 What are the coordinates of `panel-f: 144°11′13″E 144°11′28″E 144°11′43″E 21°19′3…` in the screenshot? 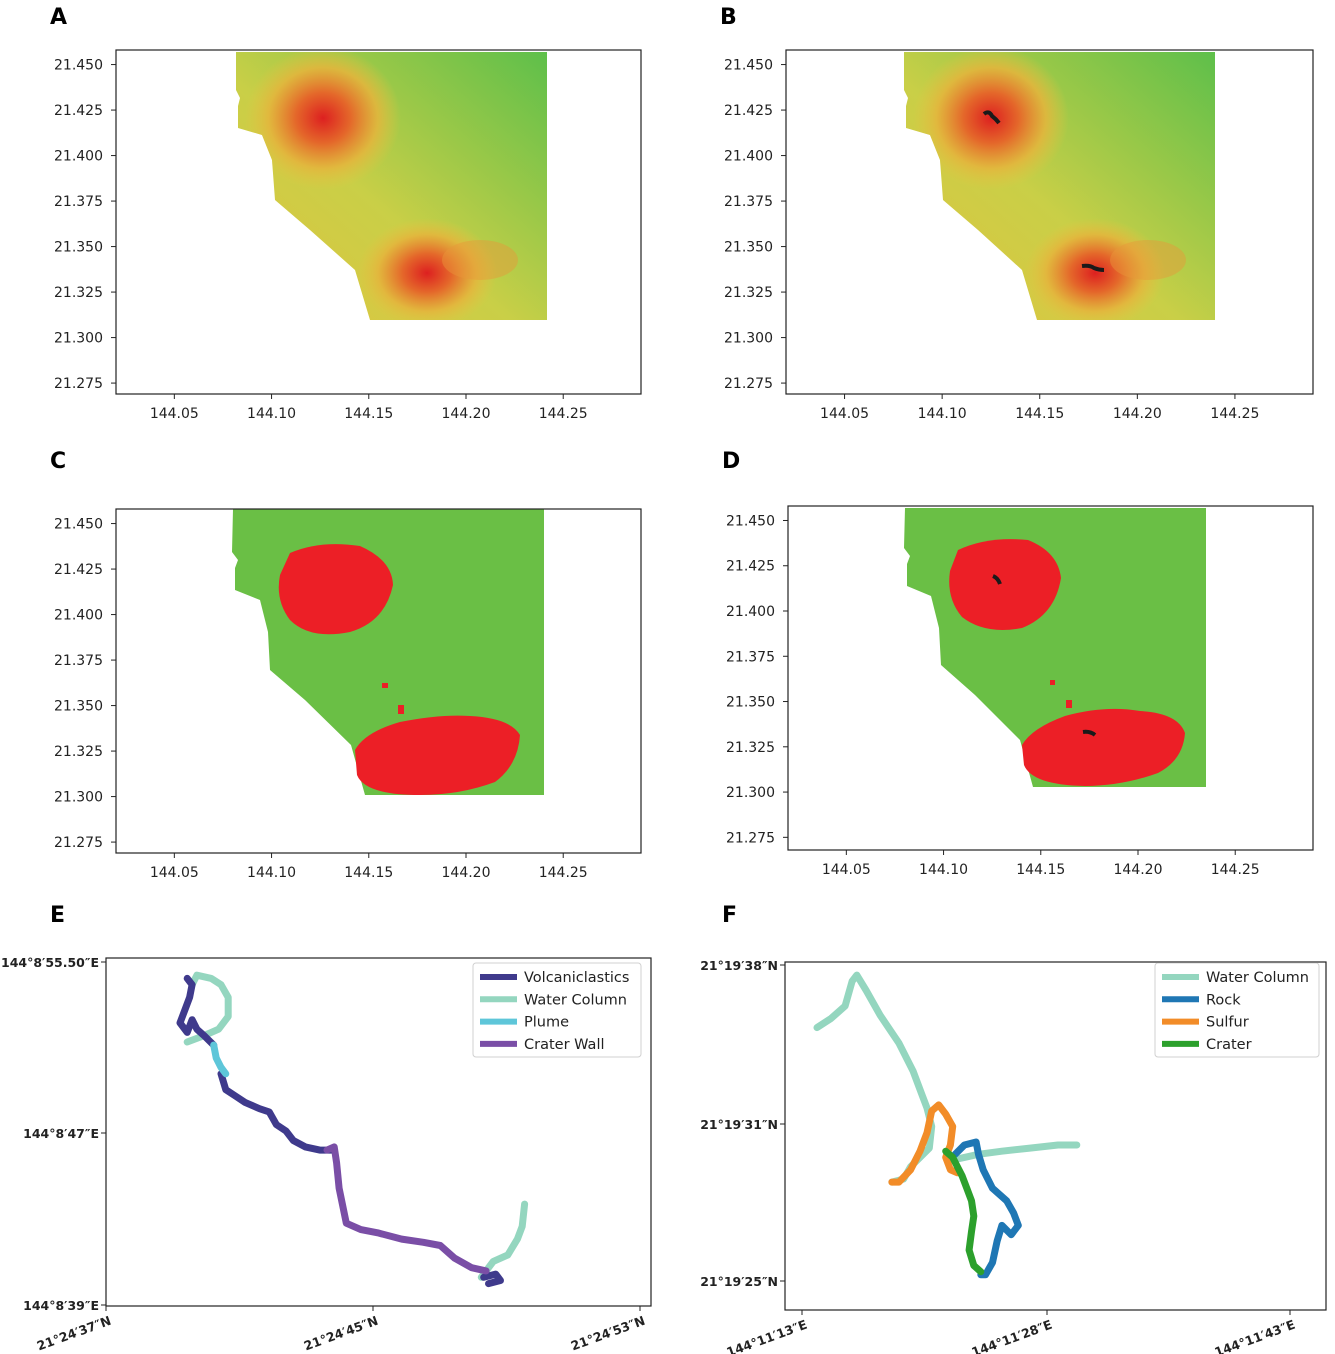 It's located at (1013, 1156).